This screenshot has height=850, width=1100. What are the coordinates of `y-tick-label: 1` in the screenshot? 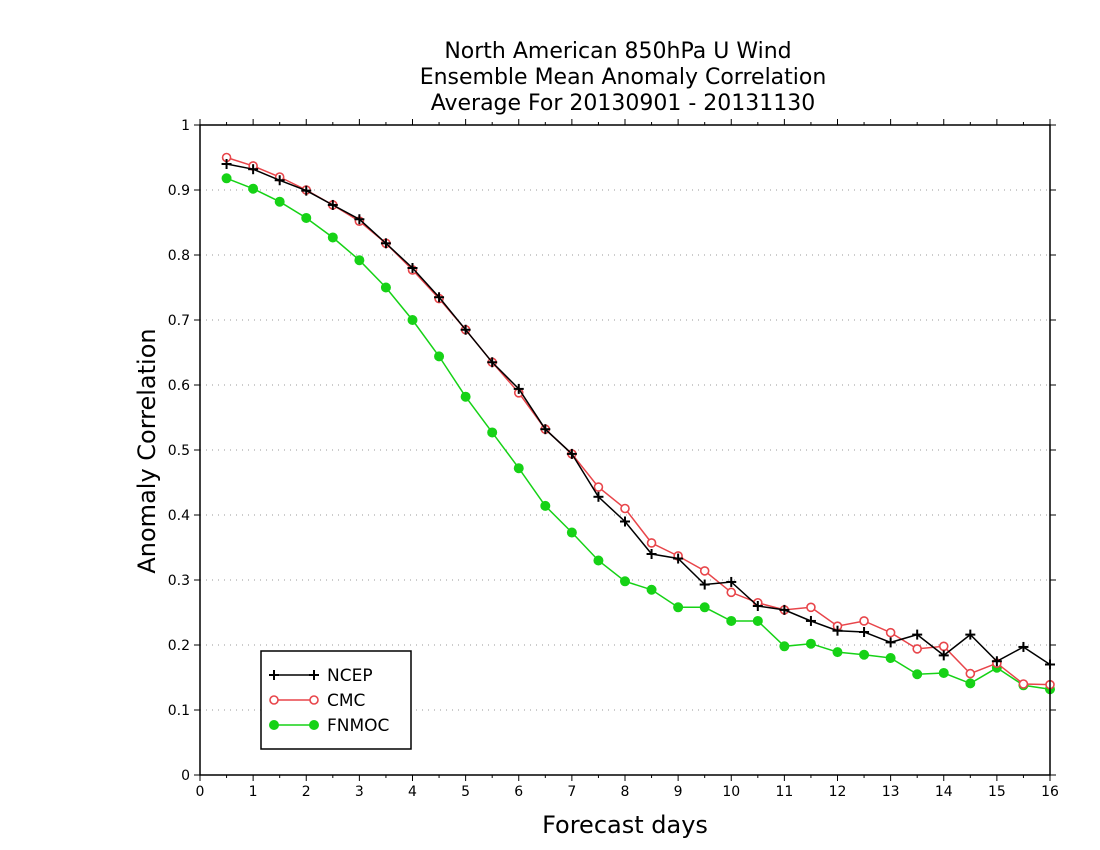 It's located at (185, 126).